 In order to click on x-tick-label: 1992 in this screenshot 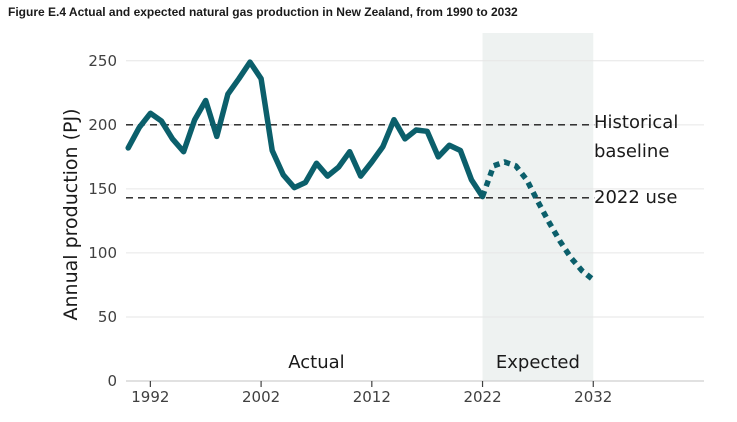, I will do `click(150, 397)`.